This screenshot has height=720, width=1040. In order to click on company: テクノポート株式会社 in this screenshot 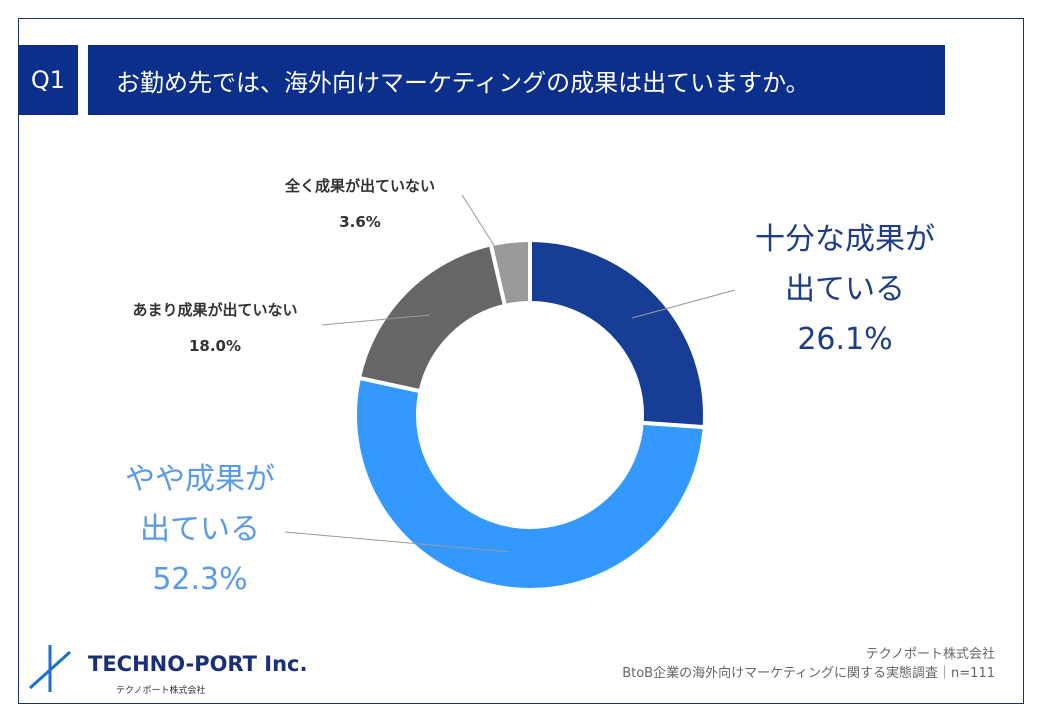, I will do `click(930, 654)`.